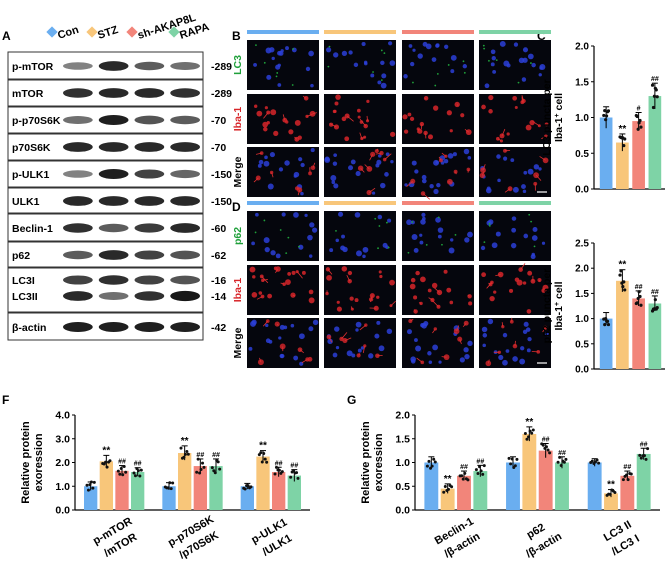 This screenshot has width=669, height=583. I want to click on y-tick-label: 1.0, so click(62, 487).